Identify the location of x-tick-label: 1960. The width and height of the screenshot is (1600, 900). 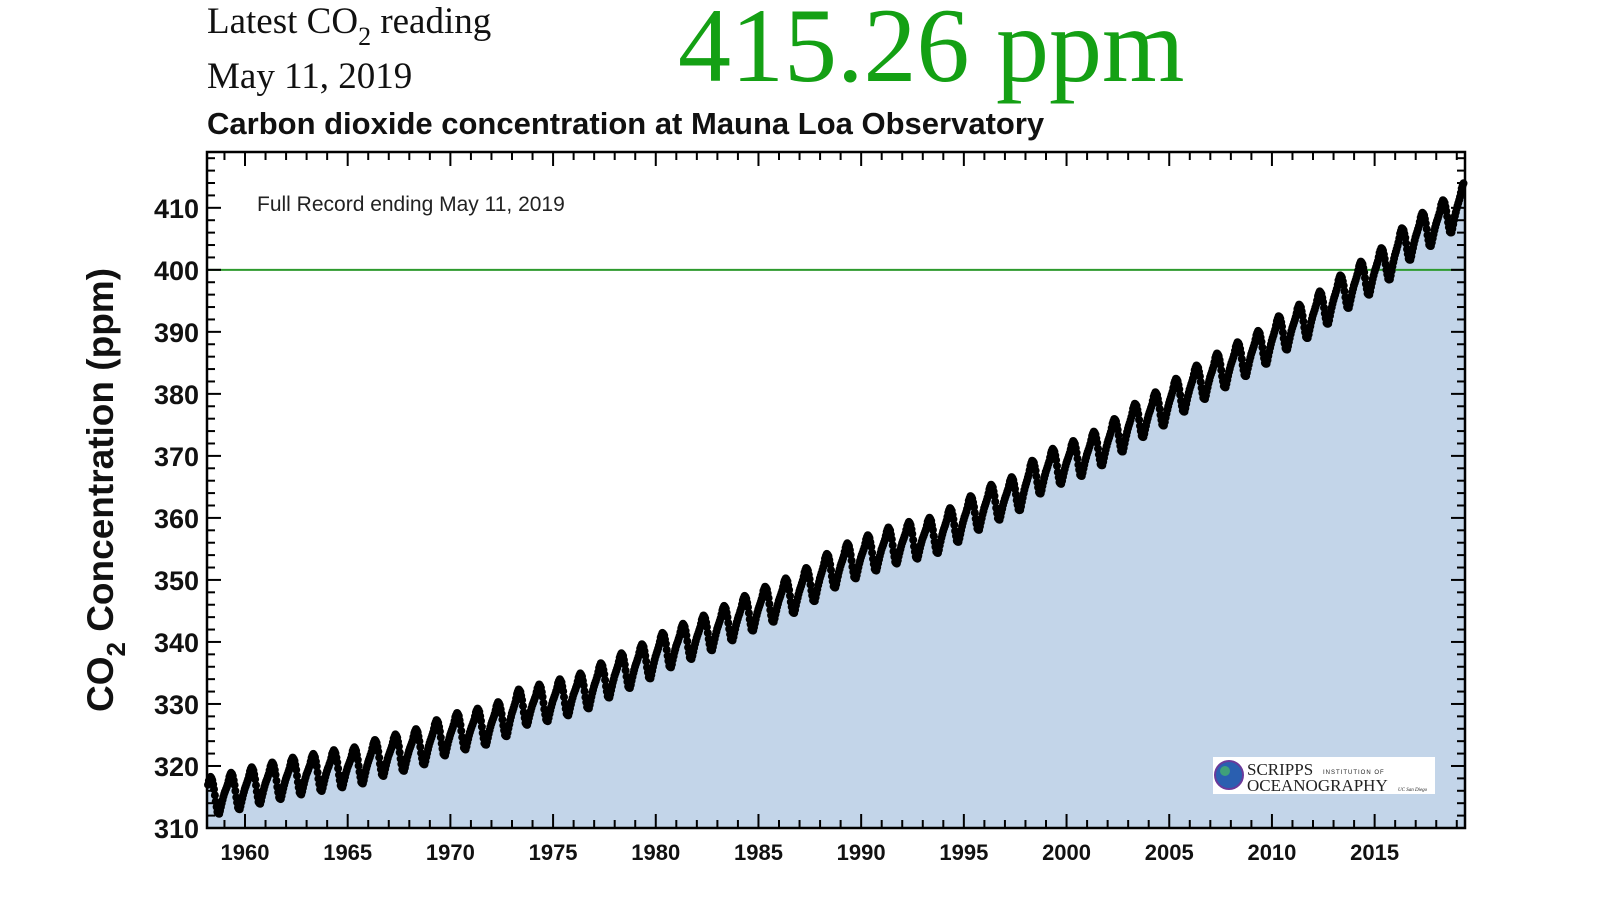
(245, 852).